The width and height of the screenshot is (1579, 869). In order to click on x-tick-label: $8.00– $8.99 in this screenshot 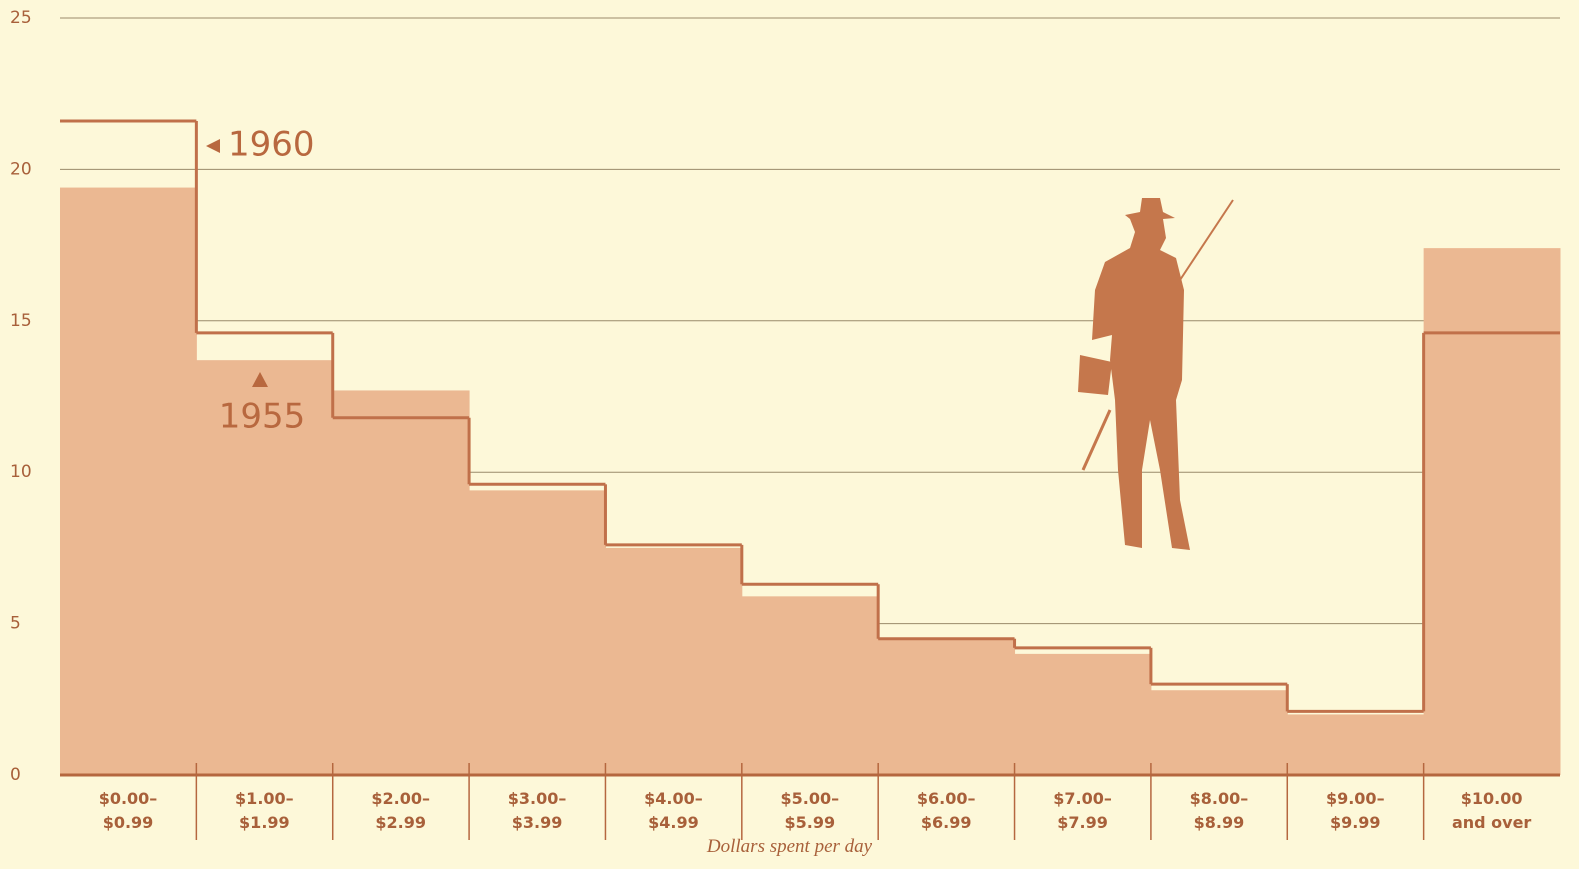, I will do `click(1219, 810)`.